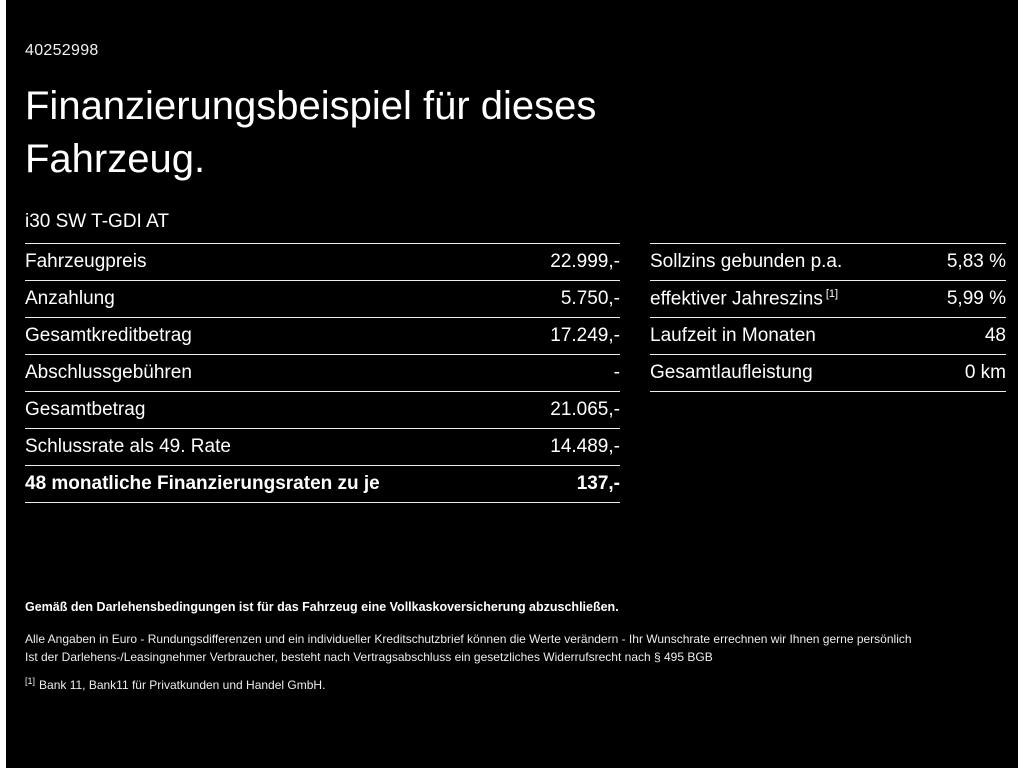 This screenshot has width=1024, height=768. I want to click on vehicle-model: i30 SW T-GDI AT, so click(97, 221).